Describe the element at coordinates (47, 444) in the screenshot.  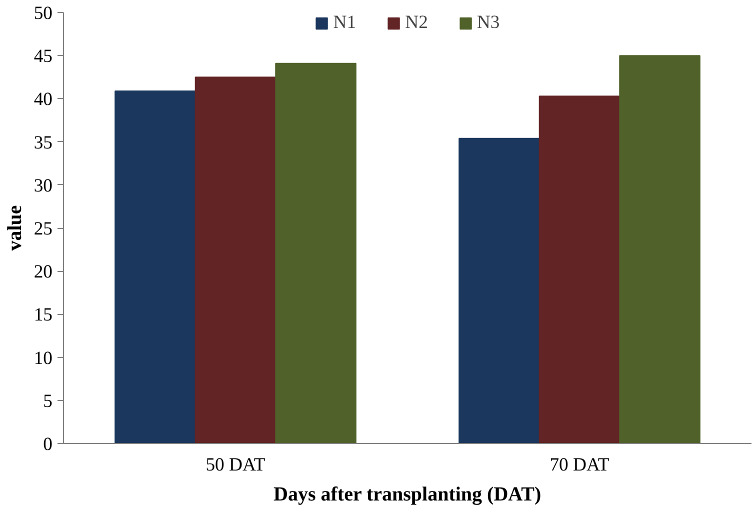
I see `y-tick-label: 0` at that location.